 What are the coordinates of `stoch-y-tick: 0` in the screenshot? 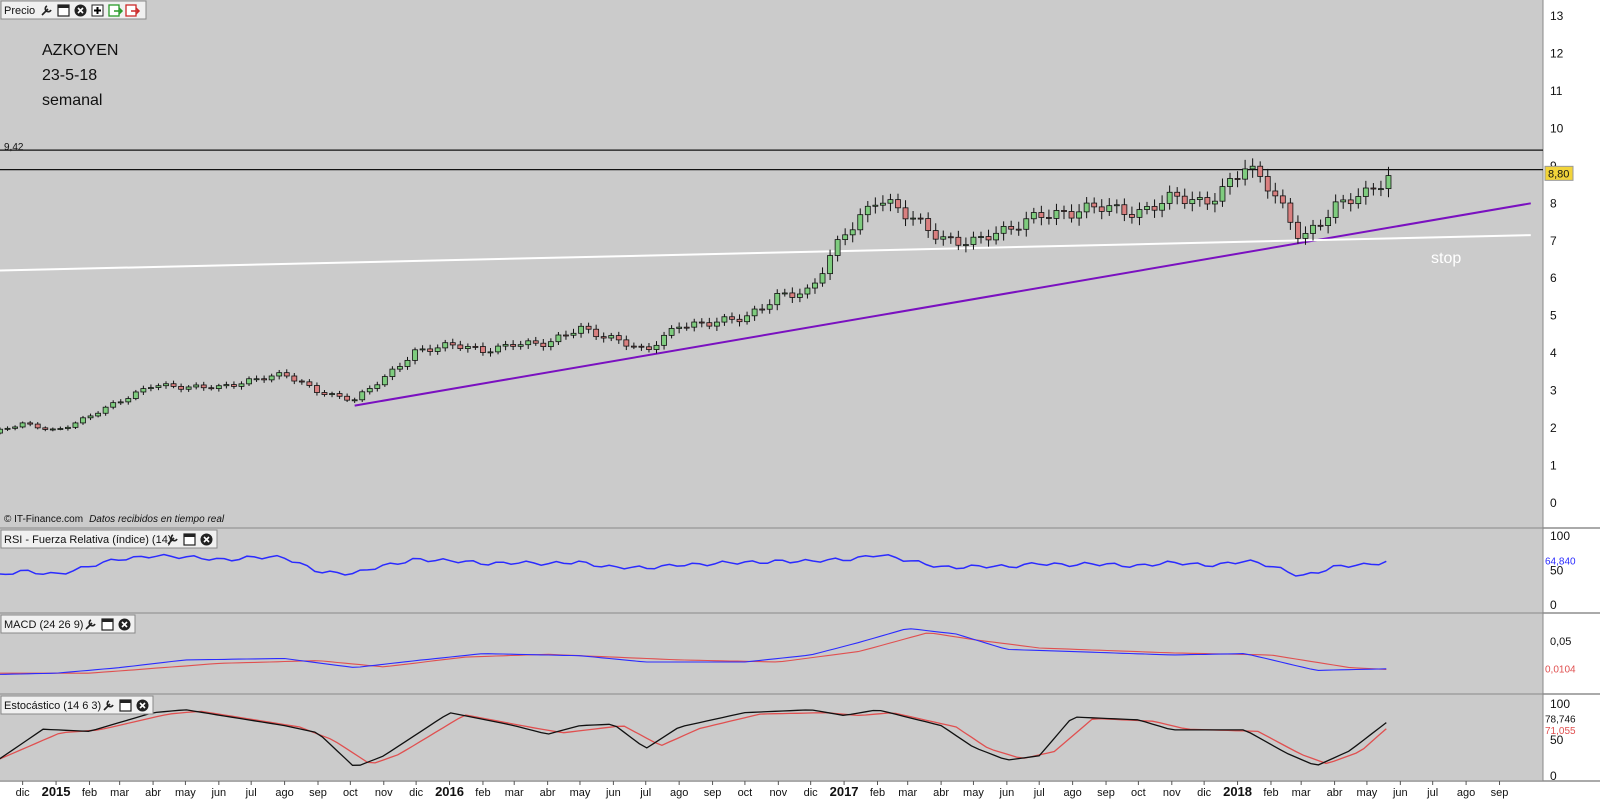 It's located at (1553, 776).